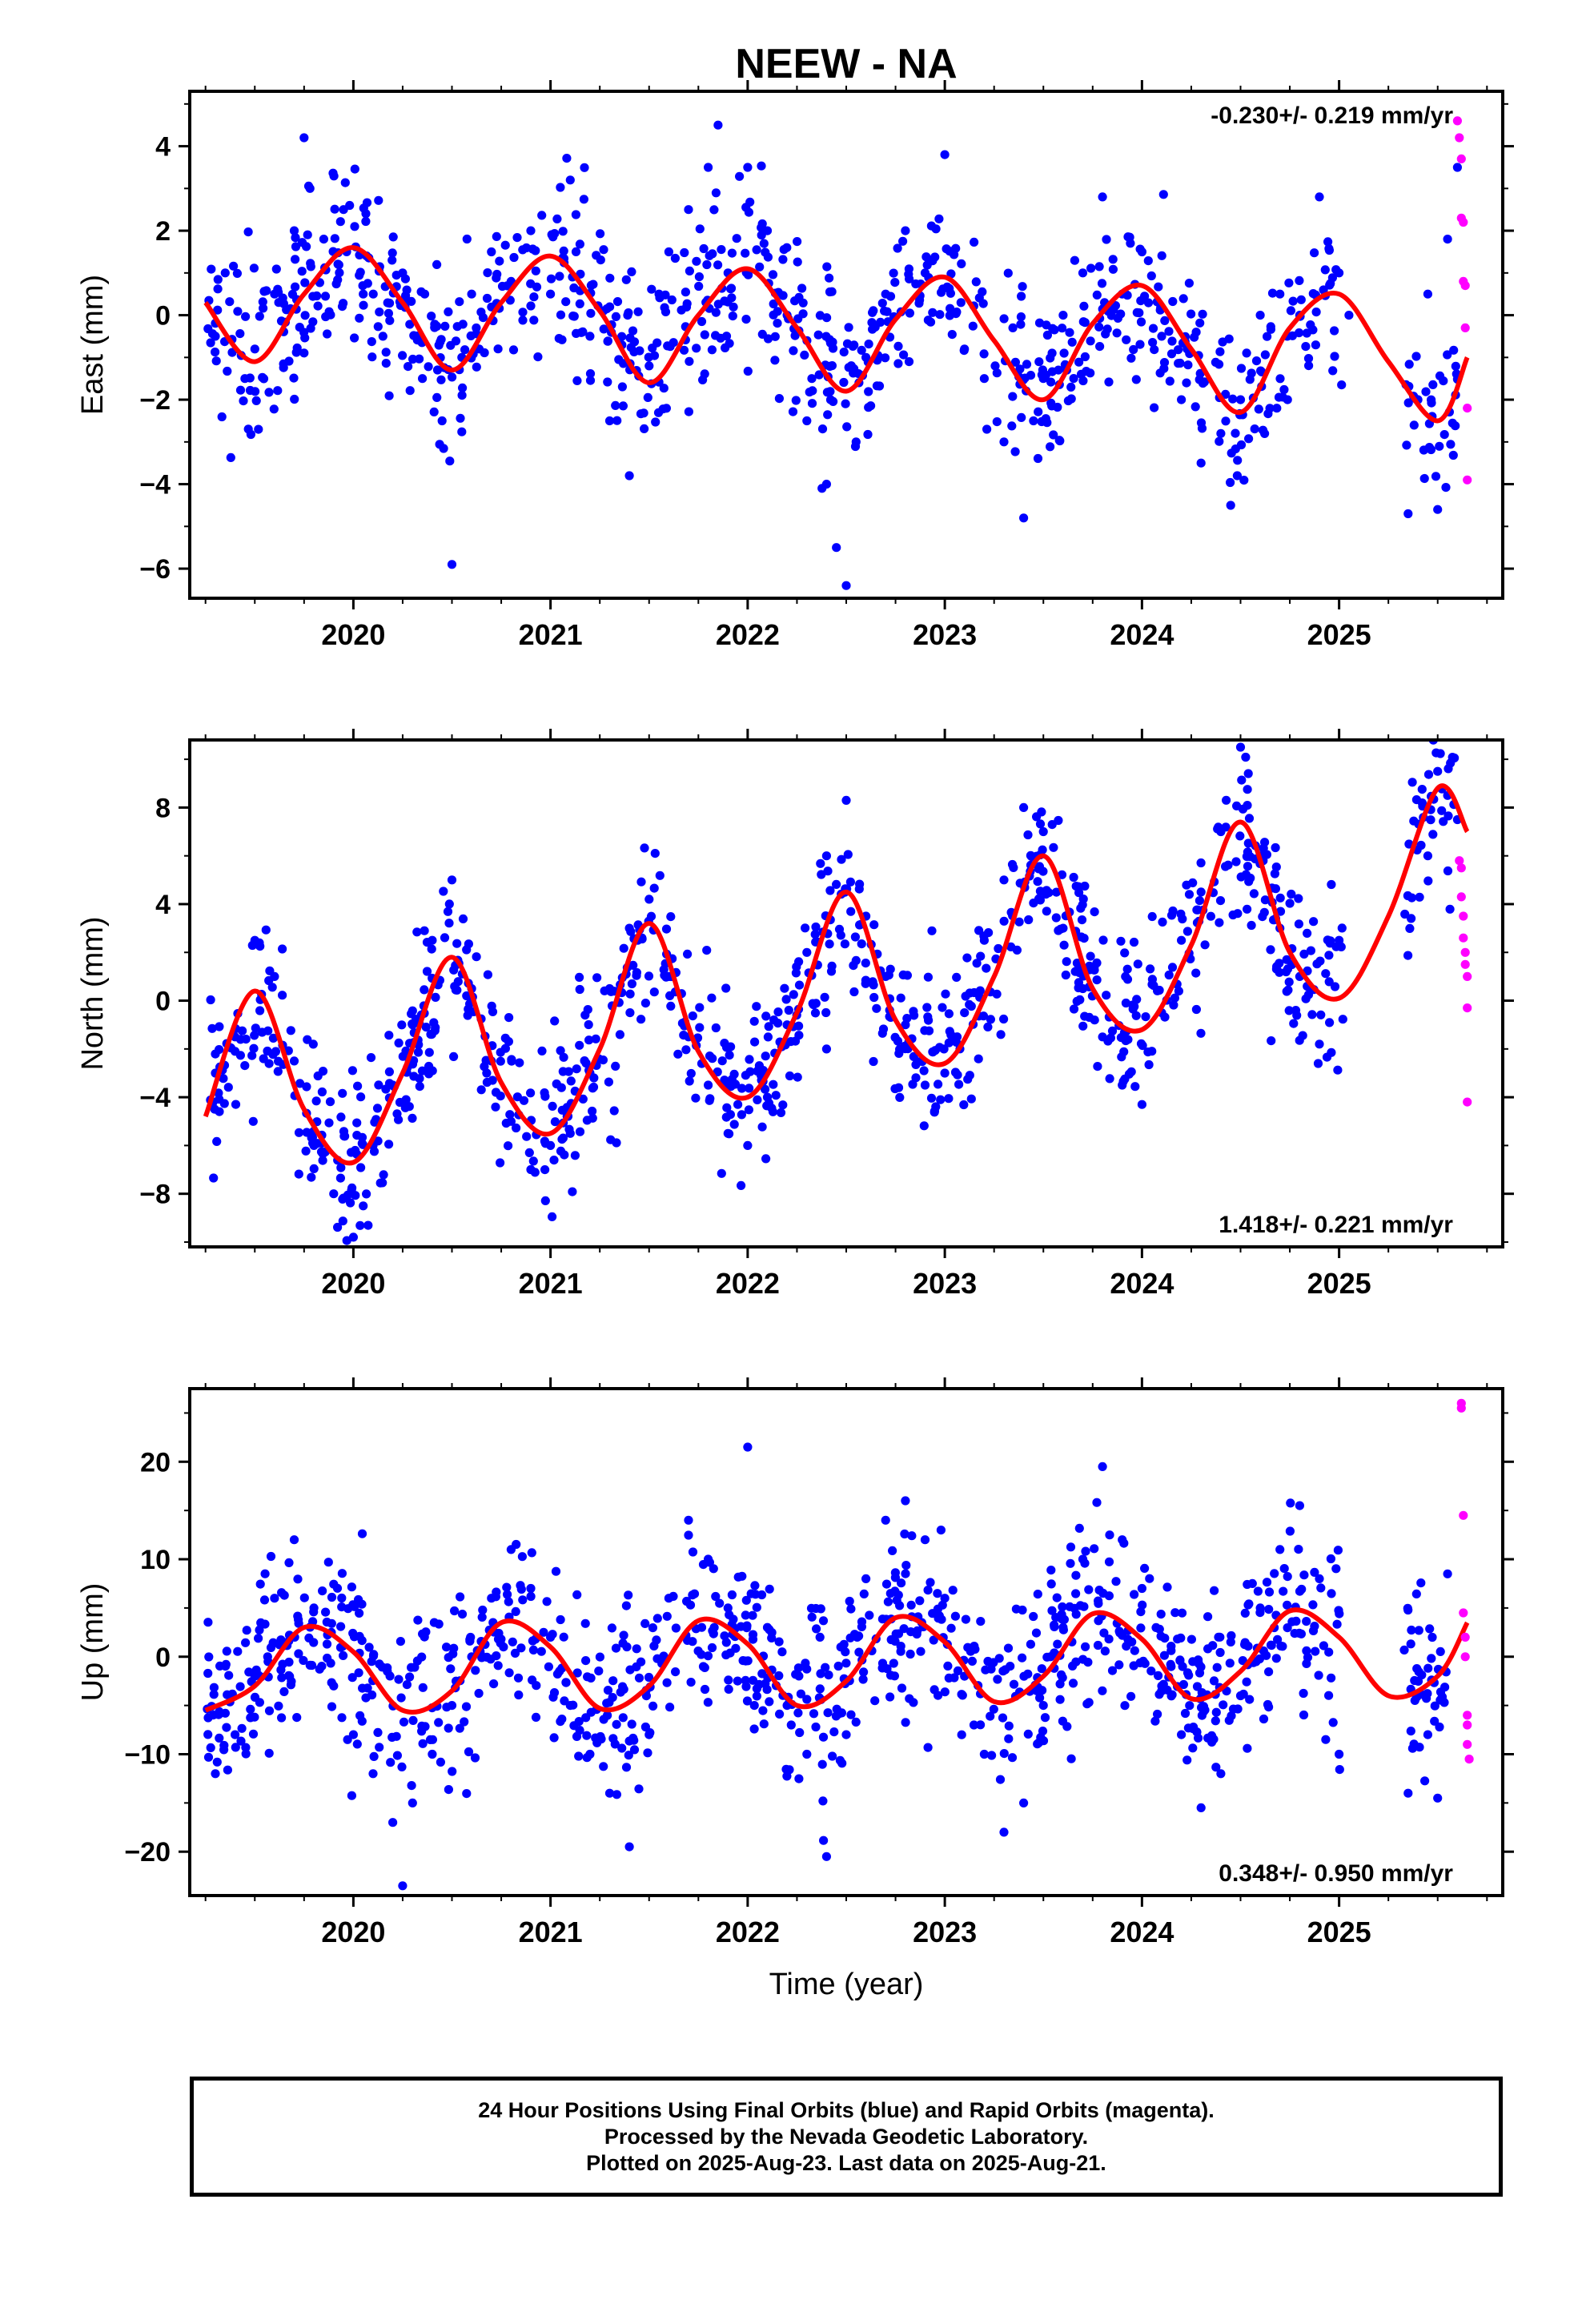  What do you see at coordinates (1339, 1283) in the screenshot?
I see `x-tick-label: 2025` at bounding box center [1339, 1283].